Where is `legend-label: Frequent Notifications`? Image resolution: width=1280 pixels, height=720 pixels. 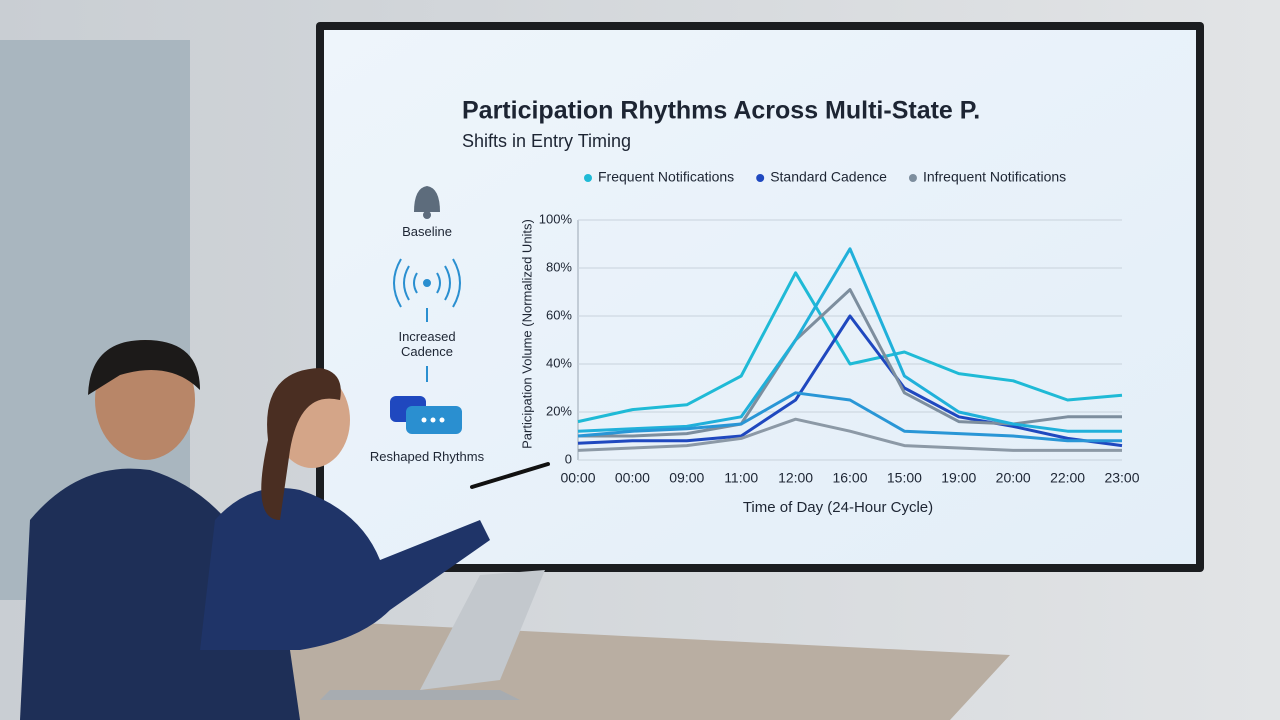 legend-label: Frequent Notifications is located at coordinates (666, 177).